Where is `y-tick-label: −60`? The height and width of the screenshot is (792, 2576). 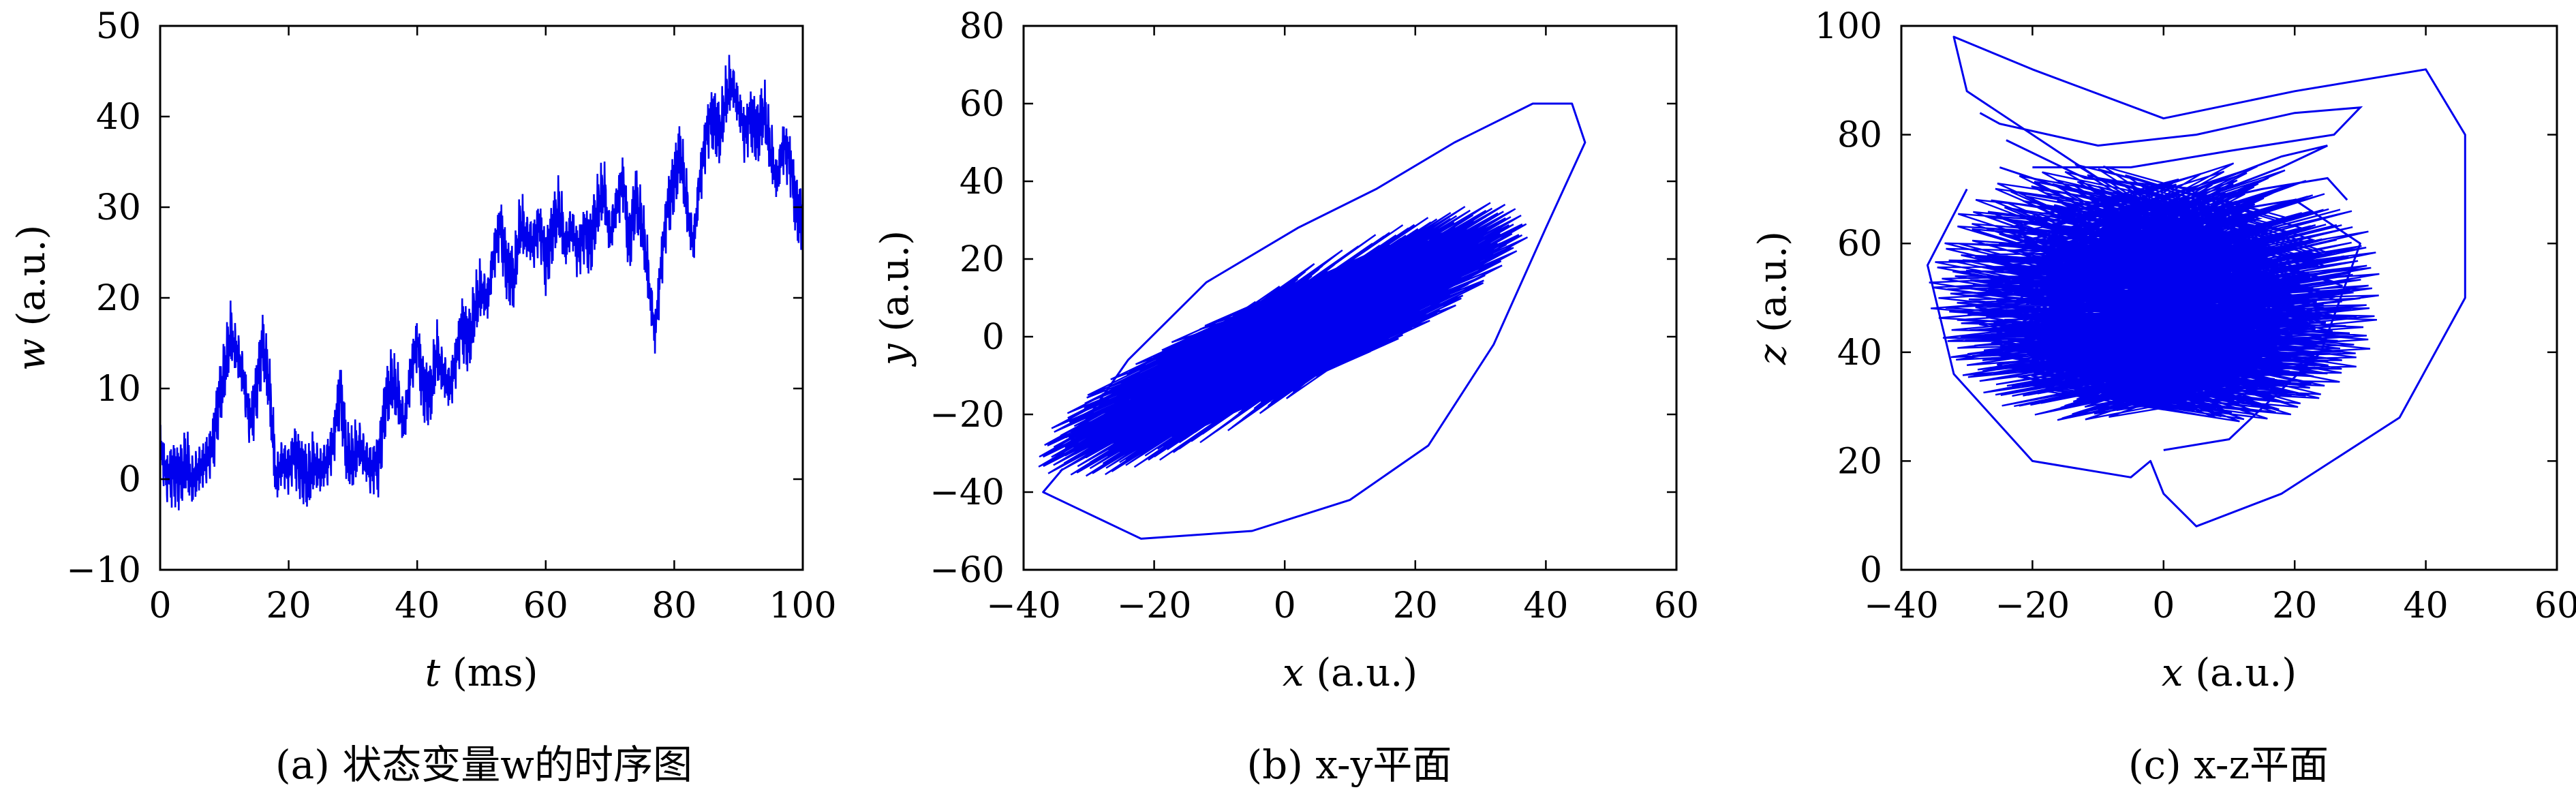 y-tick-label: −60 is located at coordinates (967, 570).